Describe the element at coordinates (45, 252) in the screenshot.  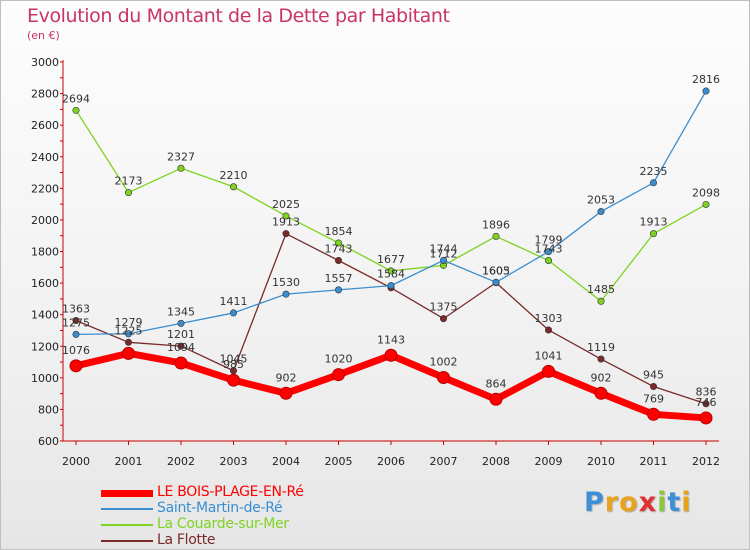
I see `y-tick-label: 1800` at that location.